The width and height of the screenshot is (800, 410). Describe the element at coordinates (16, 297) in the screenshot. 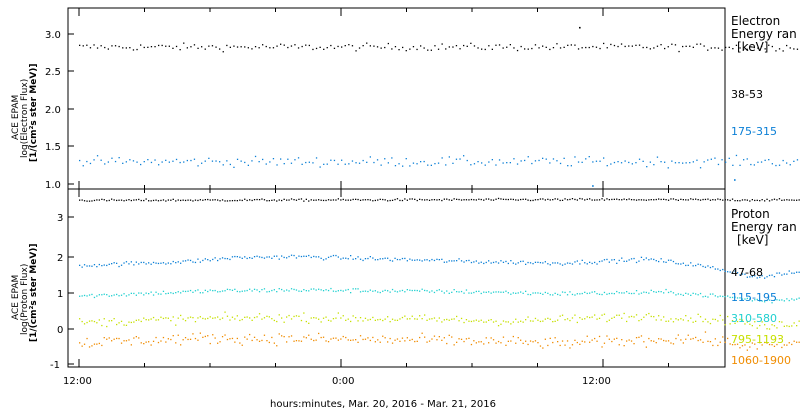

I see `proton-y-label-line: ACE EPAM` at that location.